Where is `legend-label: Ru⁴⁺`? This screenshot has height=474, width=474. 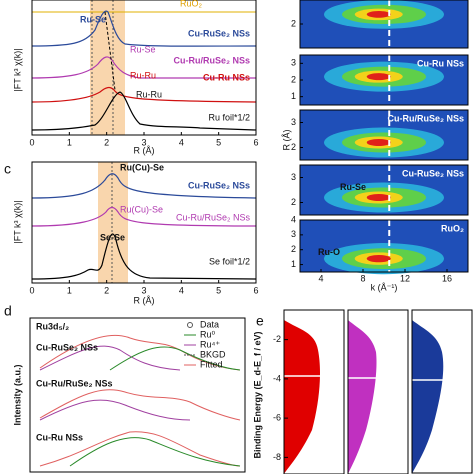 legend-label: Ru⁴⁺ is located at coordinates (210, 344).